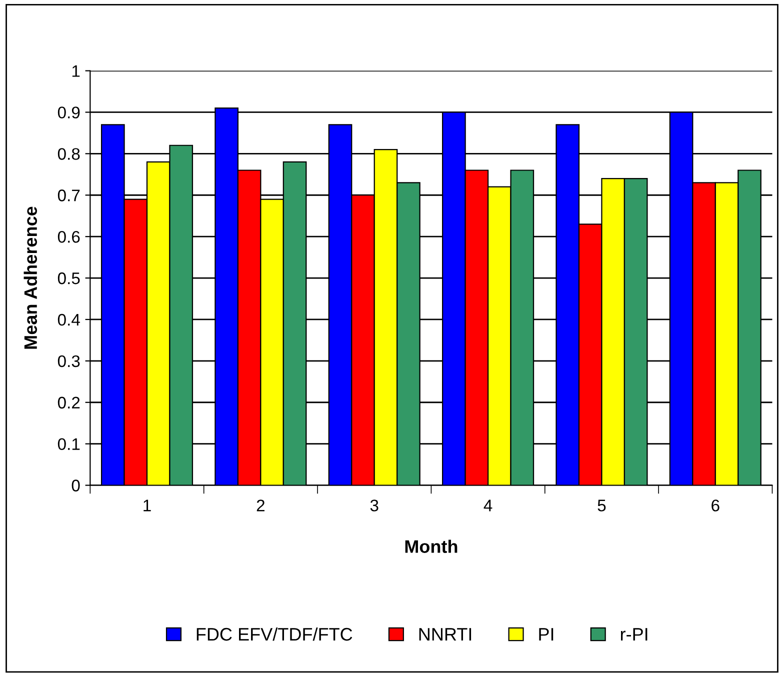 The image size is (784, 674). What do you see at coordinates (602, 506) in the screenshot?
I see `x-tick-label: 5` at bounding box center [602, 506].